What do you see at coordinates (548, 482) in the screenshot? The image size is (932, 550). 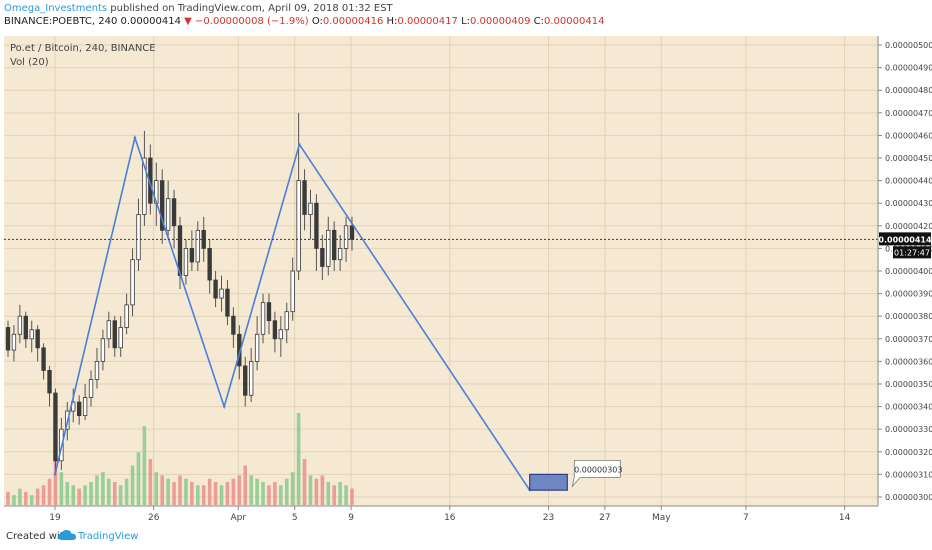 I see `target-box` at bounding box center [548, 482].